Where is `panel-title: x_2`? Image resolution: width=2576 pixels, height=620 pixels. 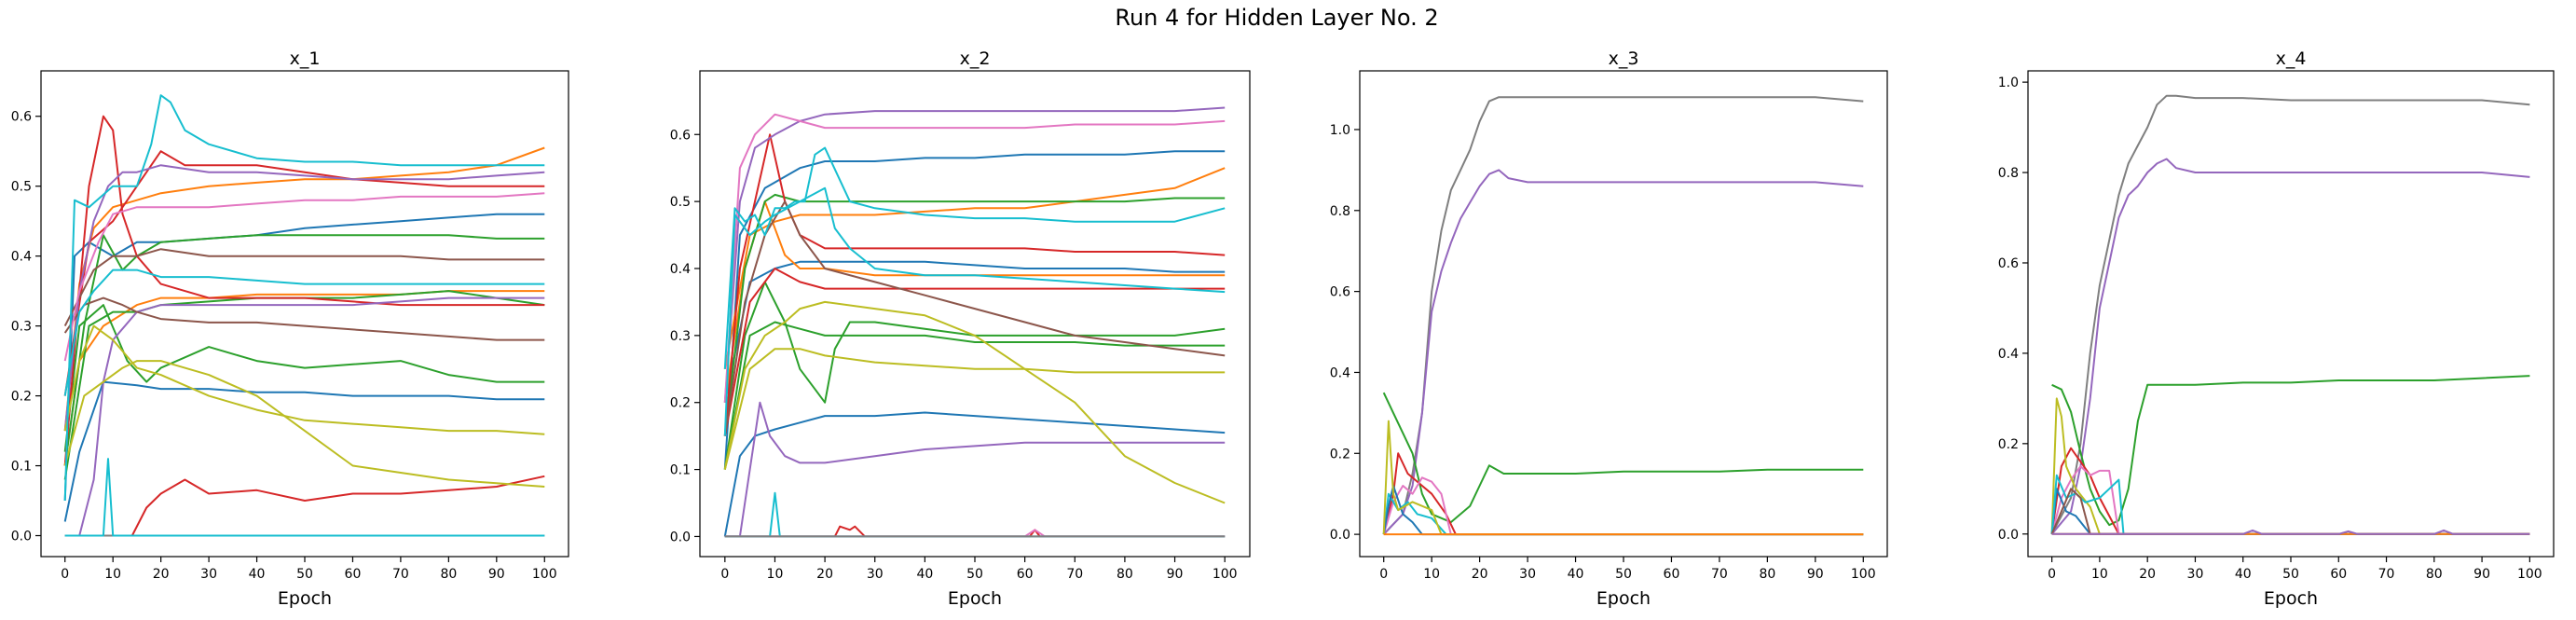 panel-title: x_2 is located at coordinates (975, 58).